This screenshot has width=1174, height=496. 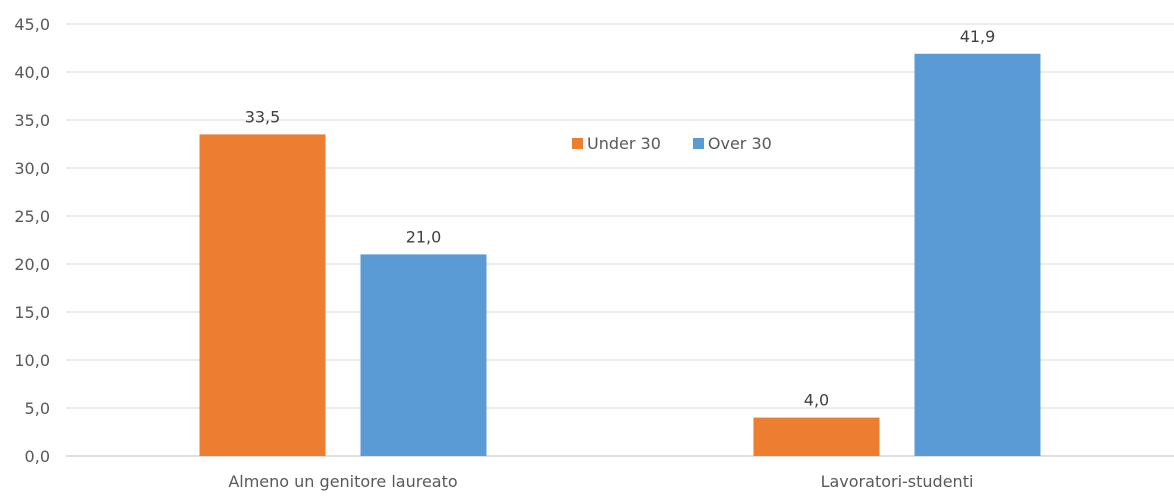 What do you see at coordinates (816, 400) in the screenshot?
I see `data-label: 4,0` at bounding box center [816, 400].